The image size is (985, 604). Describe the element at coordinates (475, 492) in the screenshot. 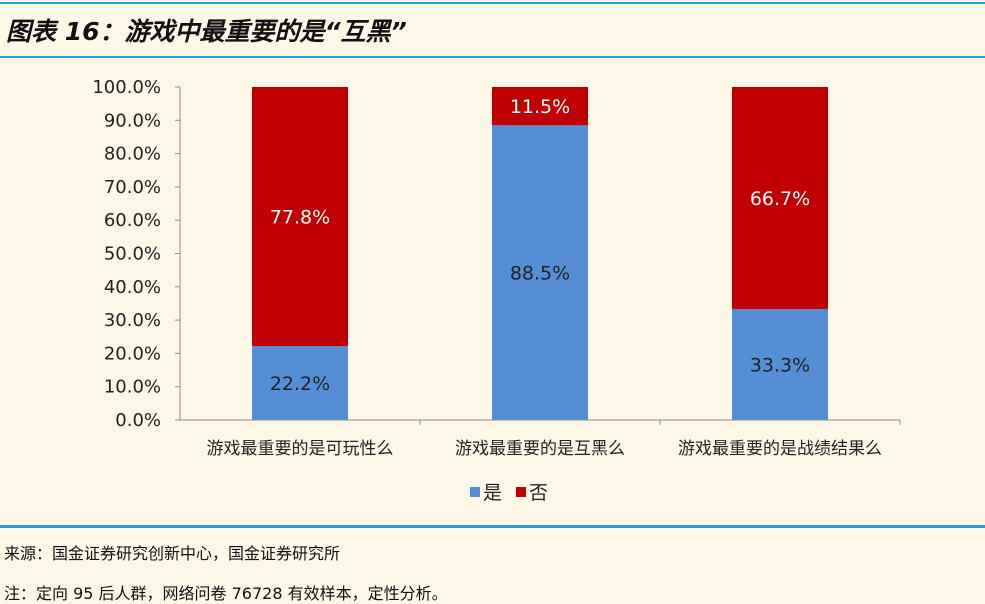

I see `legend-swatch-yes` at that location.